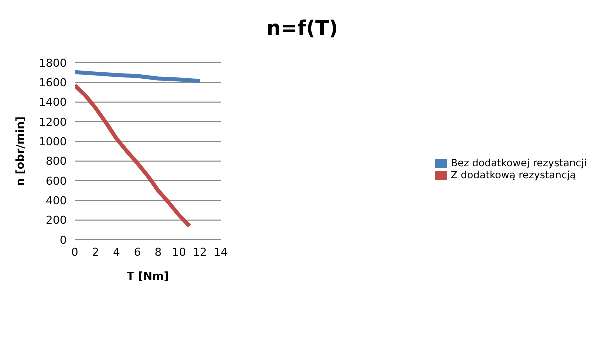  Describe the element at coordinates (53, 63) in the screenshot. I see `y-tick-label: 1800` at that location.